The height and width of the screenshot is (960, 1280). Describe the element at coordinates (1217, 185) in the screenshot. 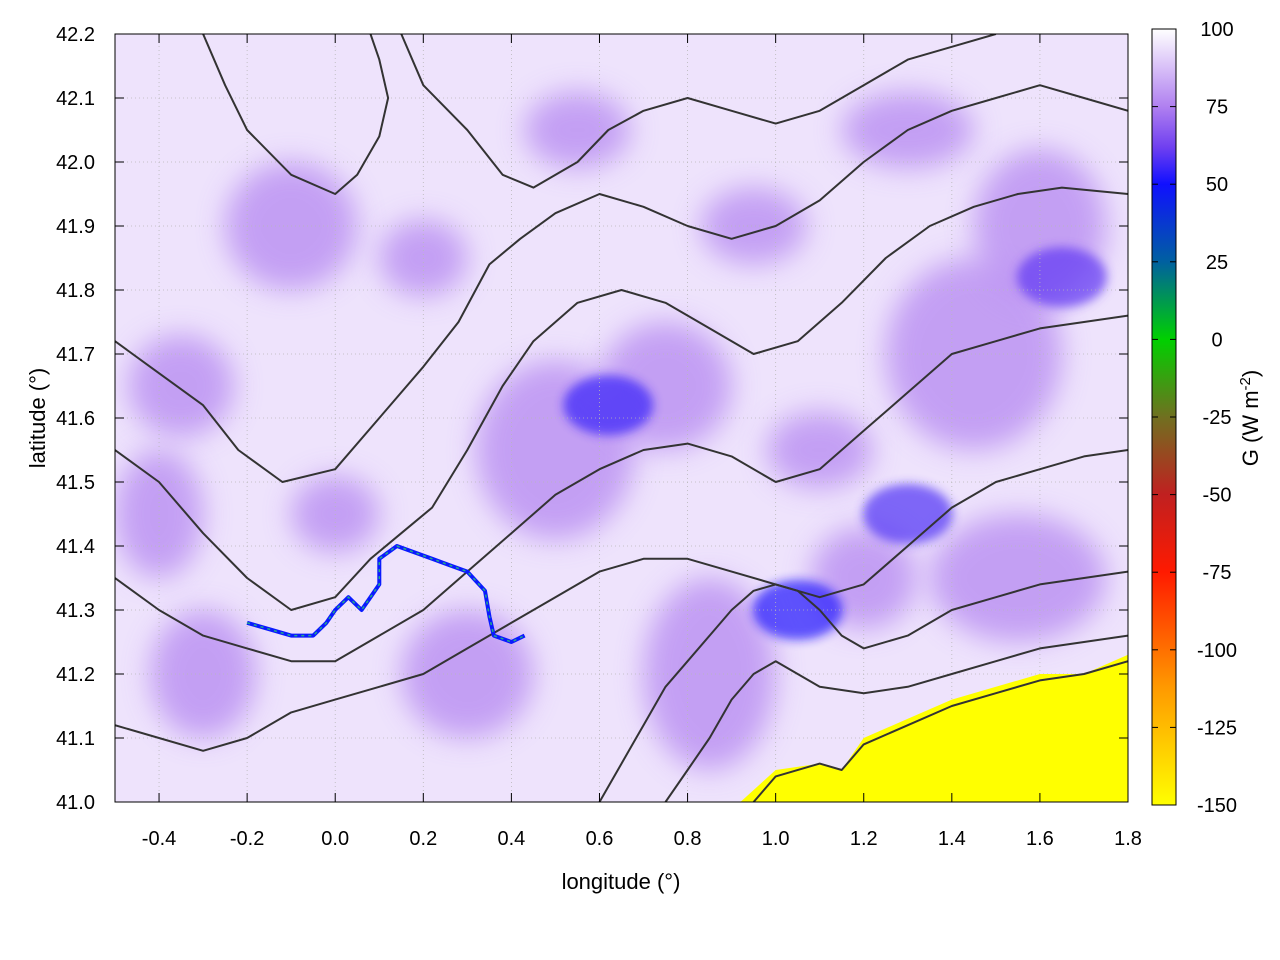

I see `colorbar-tick-label: 50` at that location.